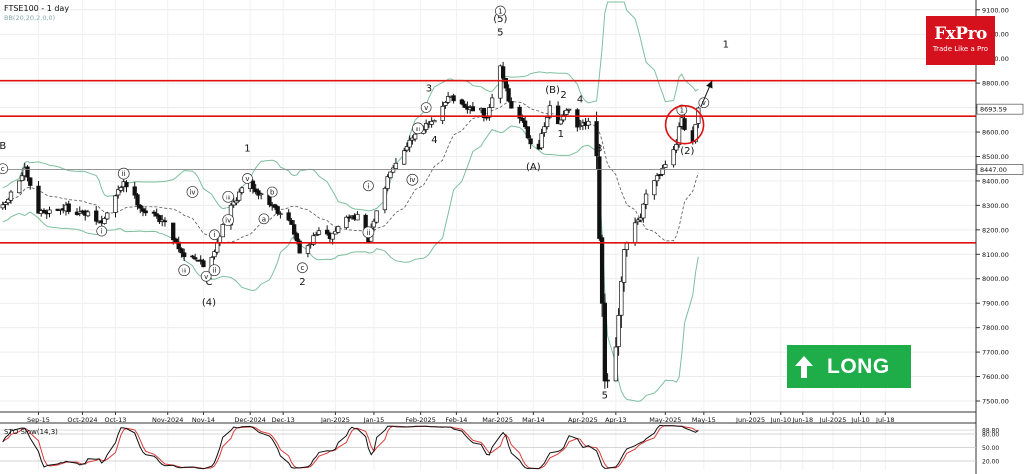 The height and width of the screenshot is (474, 1024). I want to click on wave-label: C, so click(208, 282).